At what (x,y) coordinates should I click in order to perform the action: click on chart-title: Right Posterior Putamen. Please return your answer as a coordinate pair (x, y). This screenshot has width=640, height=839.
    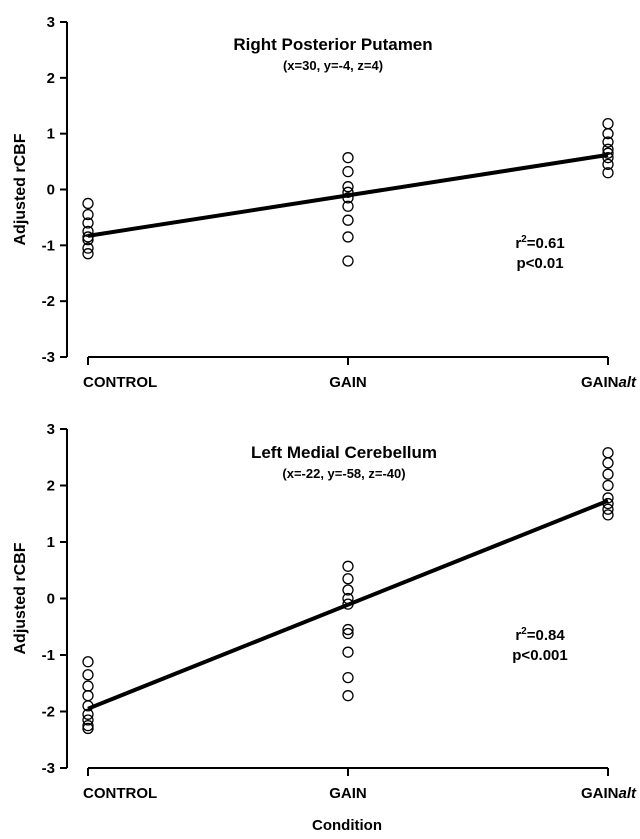
    Looking at the image, I should click on (332, 44).